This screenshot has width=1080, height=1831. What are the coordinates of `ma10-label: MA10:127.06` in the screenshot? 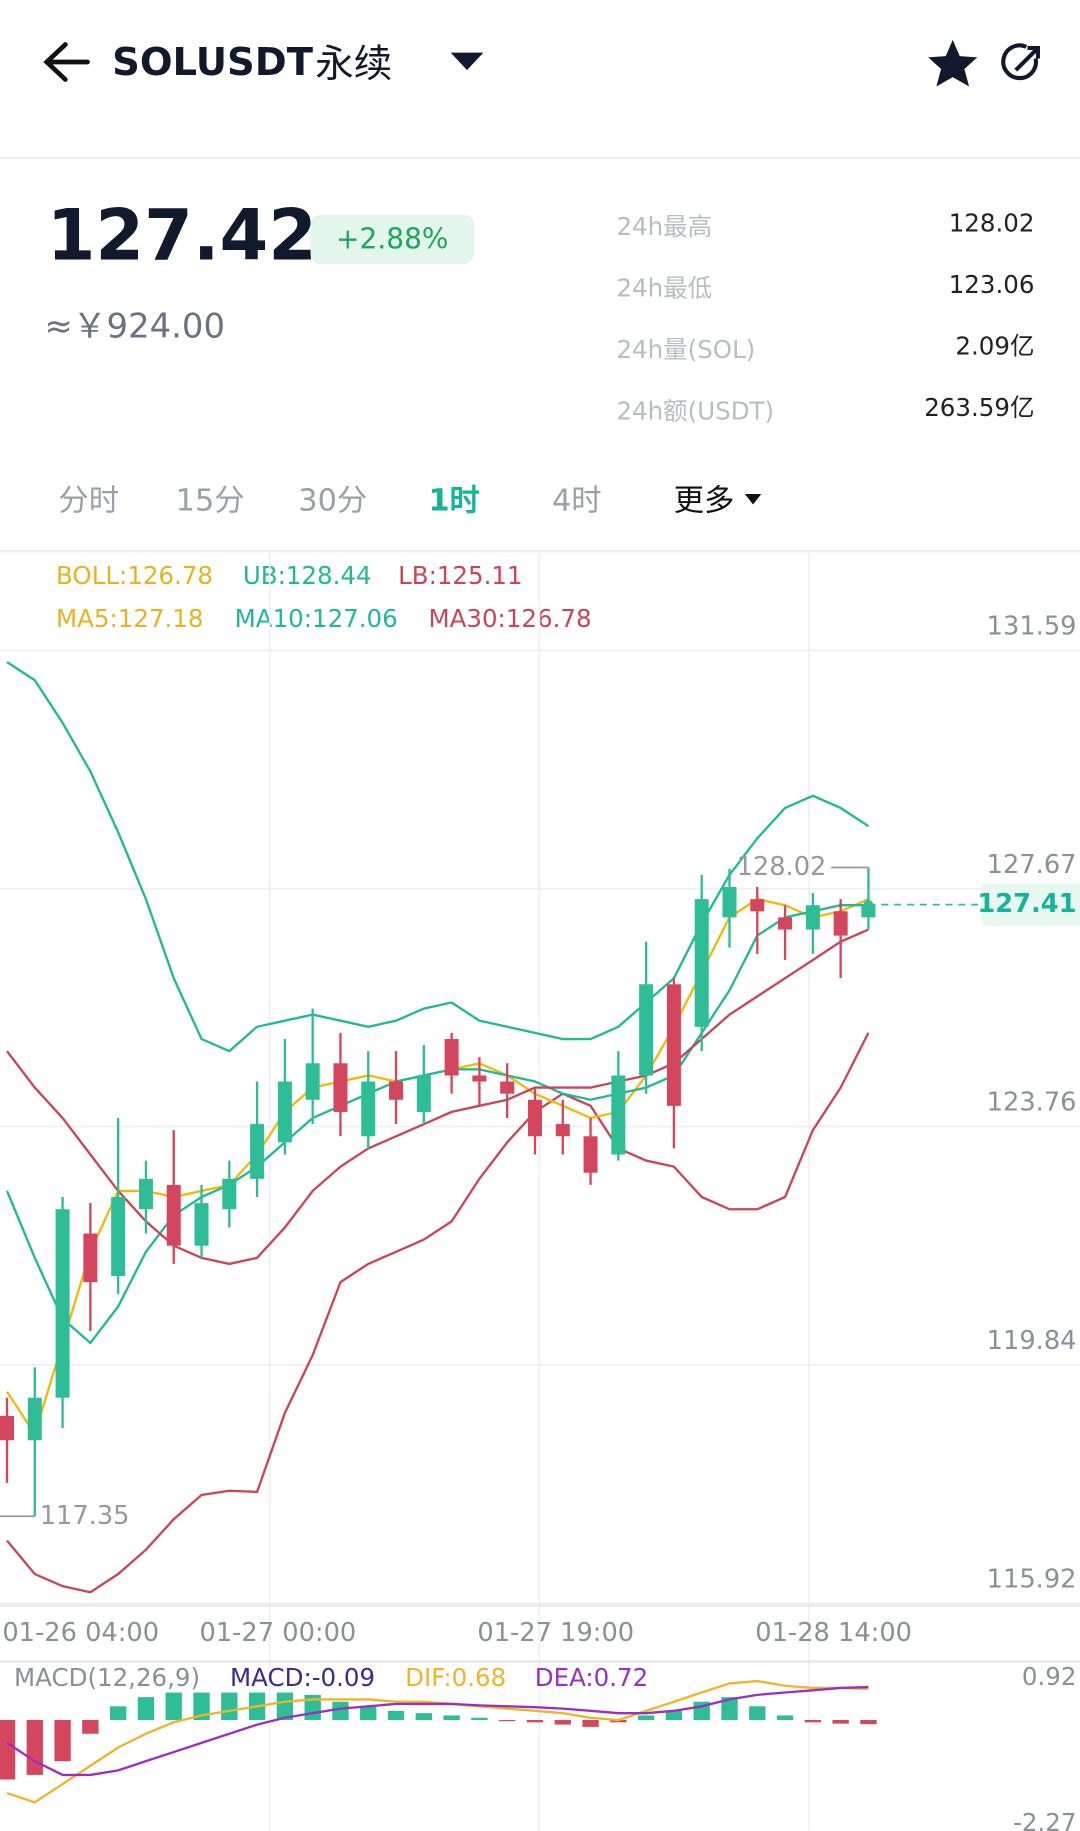 It's located at (316, 618).